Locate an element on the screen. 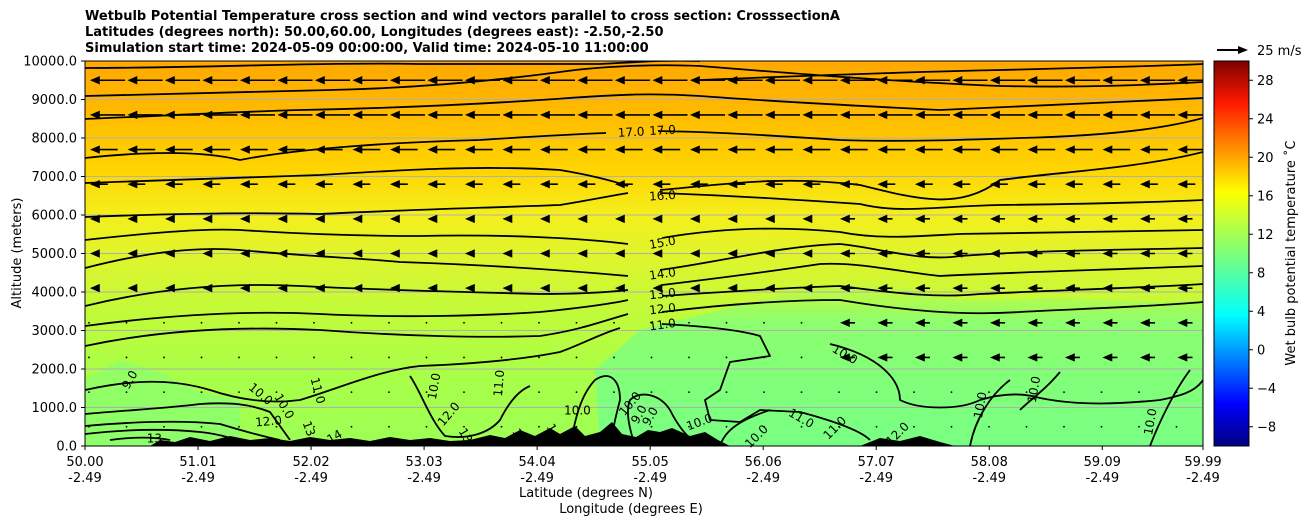 The width and height of the screenshot is (1311, 526). contour-label: 10.0 is located at coordinates (980, 405).